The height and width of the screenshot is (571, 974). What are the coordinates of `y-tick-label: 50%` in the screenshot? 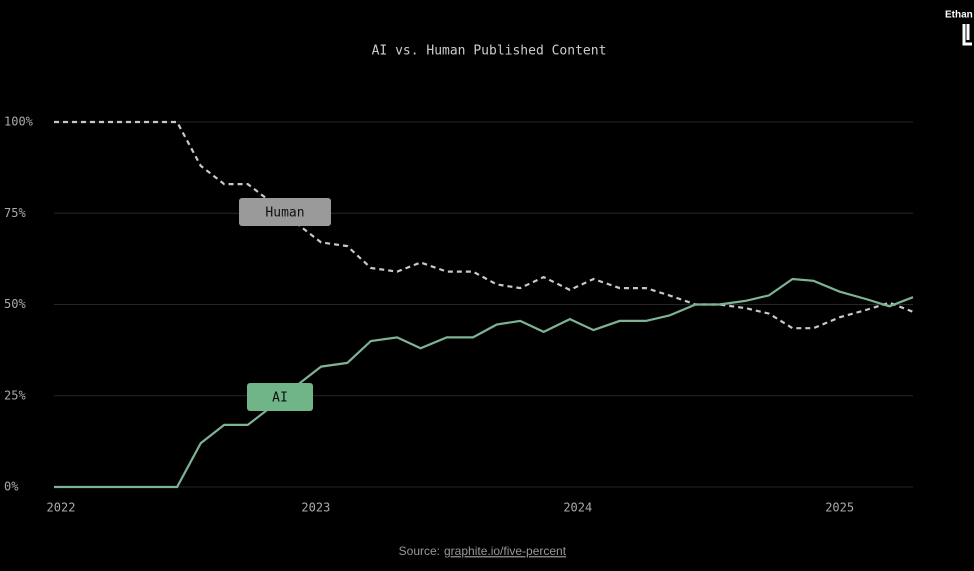 It's located at (15, 304).